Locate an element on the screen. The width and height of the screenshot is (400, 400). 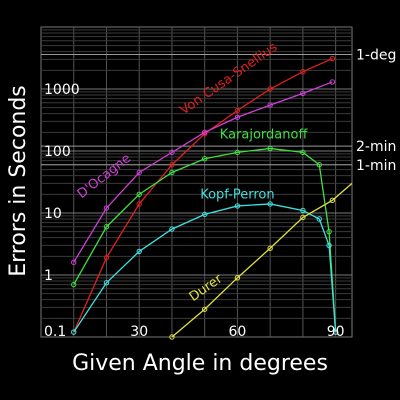
x-tick-label-60: 60 is located at coordinates (238, 332).